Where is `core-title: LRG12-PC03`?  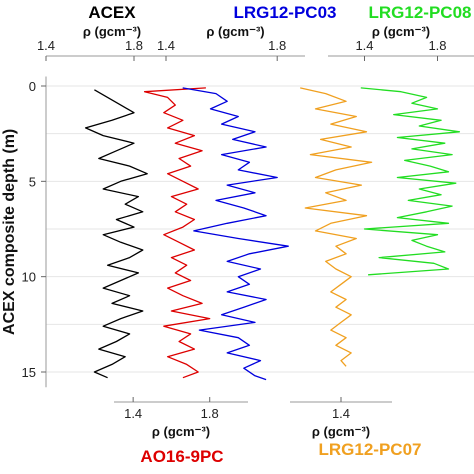 core-title: LRG12-PC03 is located at coordinates (285, 12).